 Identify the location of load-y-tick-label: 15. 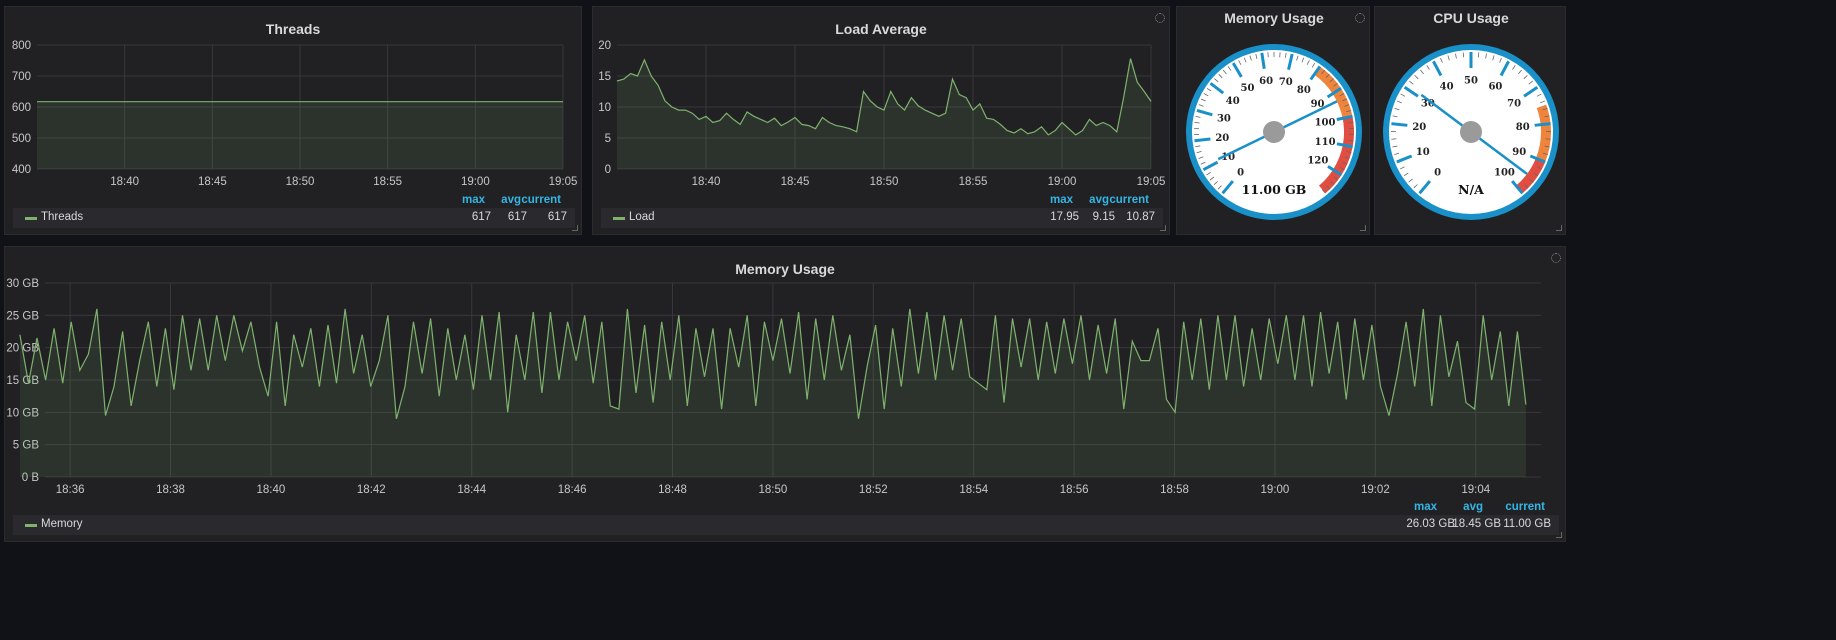
(604, 77).